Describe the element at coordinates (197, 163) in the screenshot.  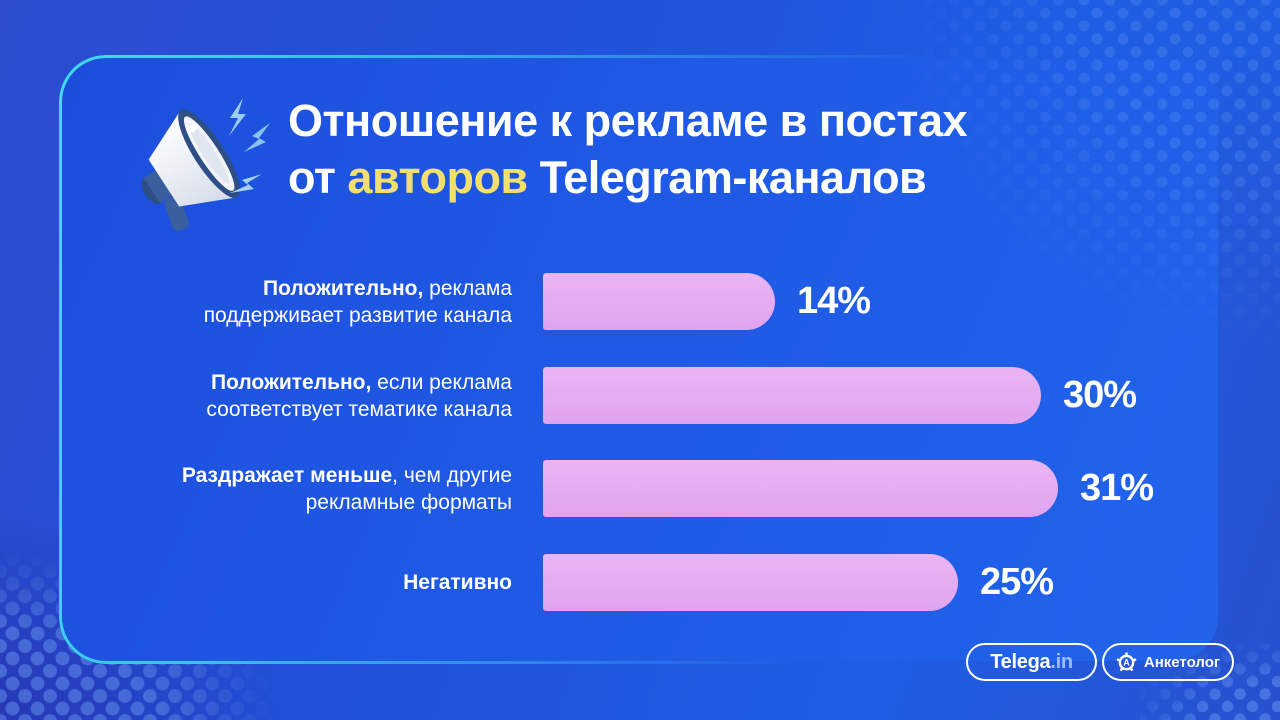
I see `megaphone-icon` at that location.